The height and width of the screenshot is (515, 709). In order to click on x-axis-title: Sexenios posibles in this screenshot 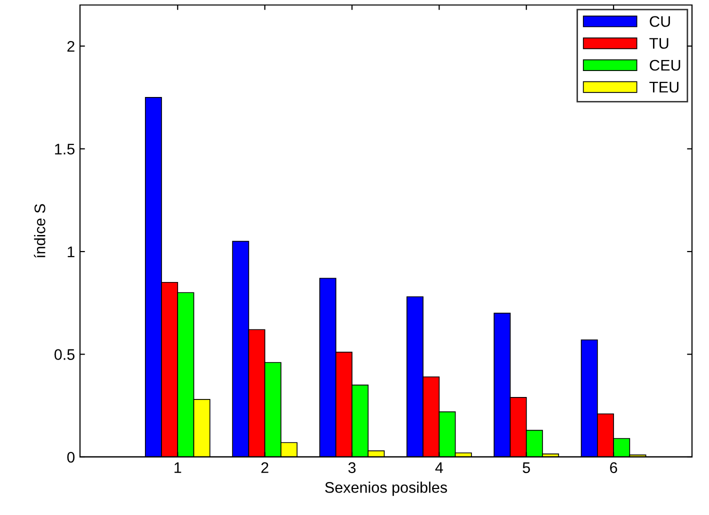, I will do `click(386, 489)`.